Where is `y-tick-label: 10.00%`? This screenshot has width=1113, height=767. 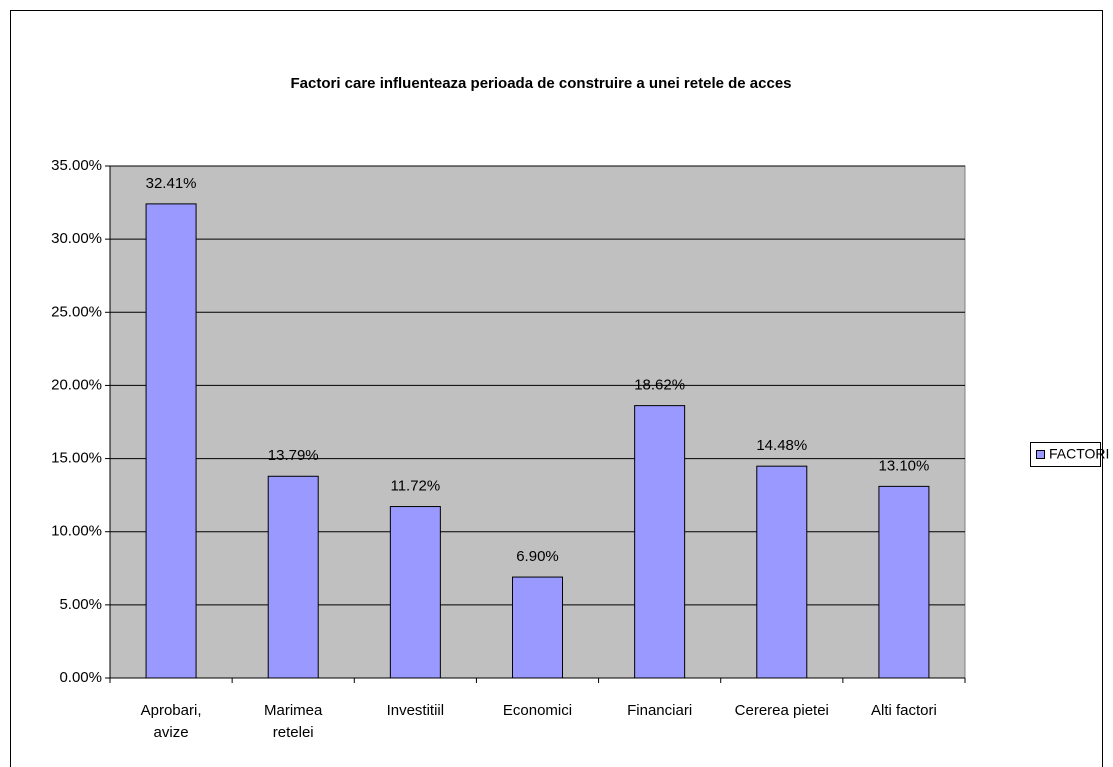 y-tick-label: 10.00% is located at coordinates (76, 531).